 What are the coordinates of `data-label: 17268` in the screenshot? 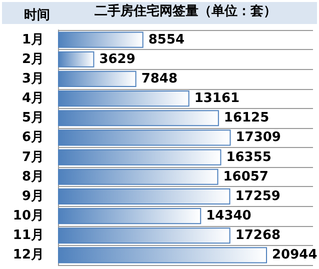 It's located at (258, 236).